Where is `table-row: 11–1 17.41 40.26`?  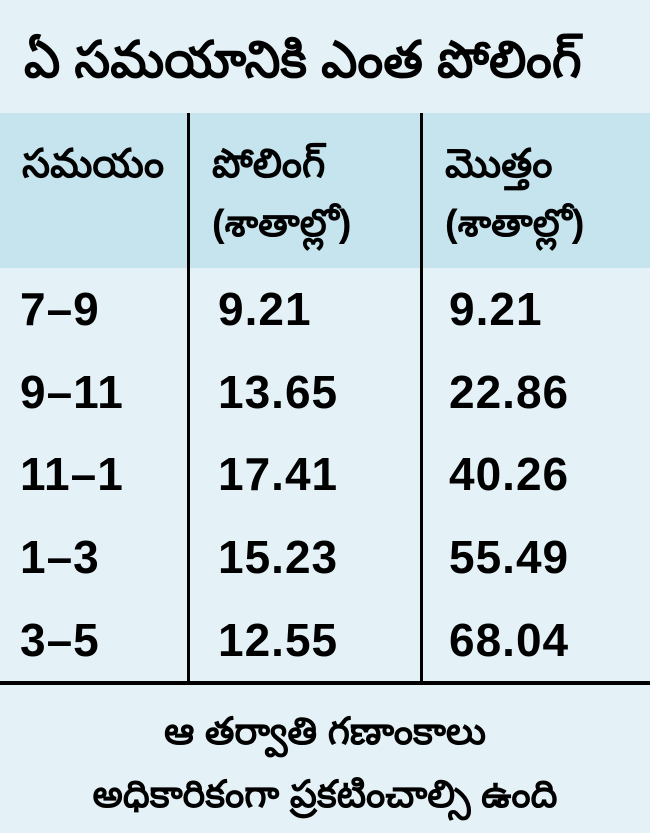 table-row: 11–1 17.41 40.26 is located at coordinates (325, 474).